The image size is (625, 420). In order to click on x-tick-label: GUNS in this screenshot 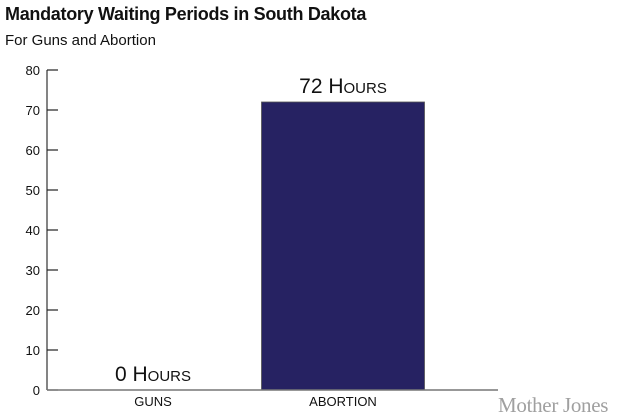, I will do `click(153, 401)`.